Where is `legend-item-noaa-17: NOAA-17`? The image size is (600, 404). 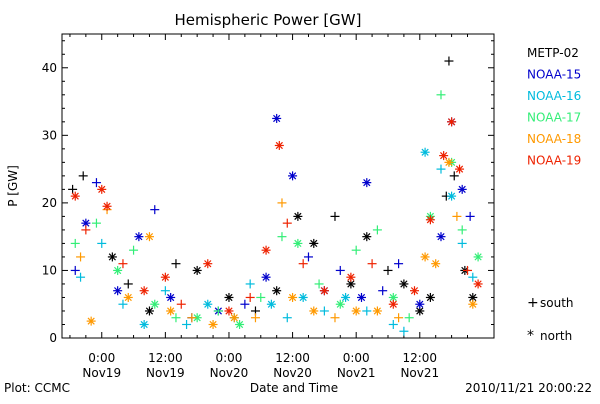
legend-item-noaa-17: NOAA-17 is located at coordinates (554, 118).